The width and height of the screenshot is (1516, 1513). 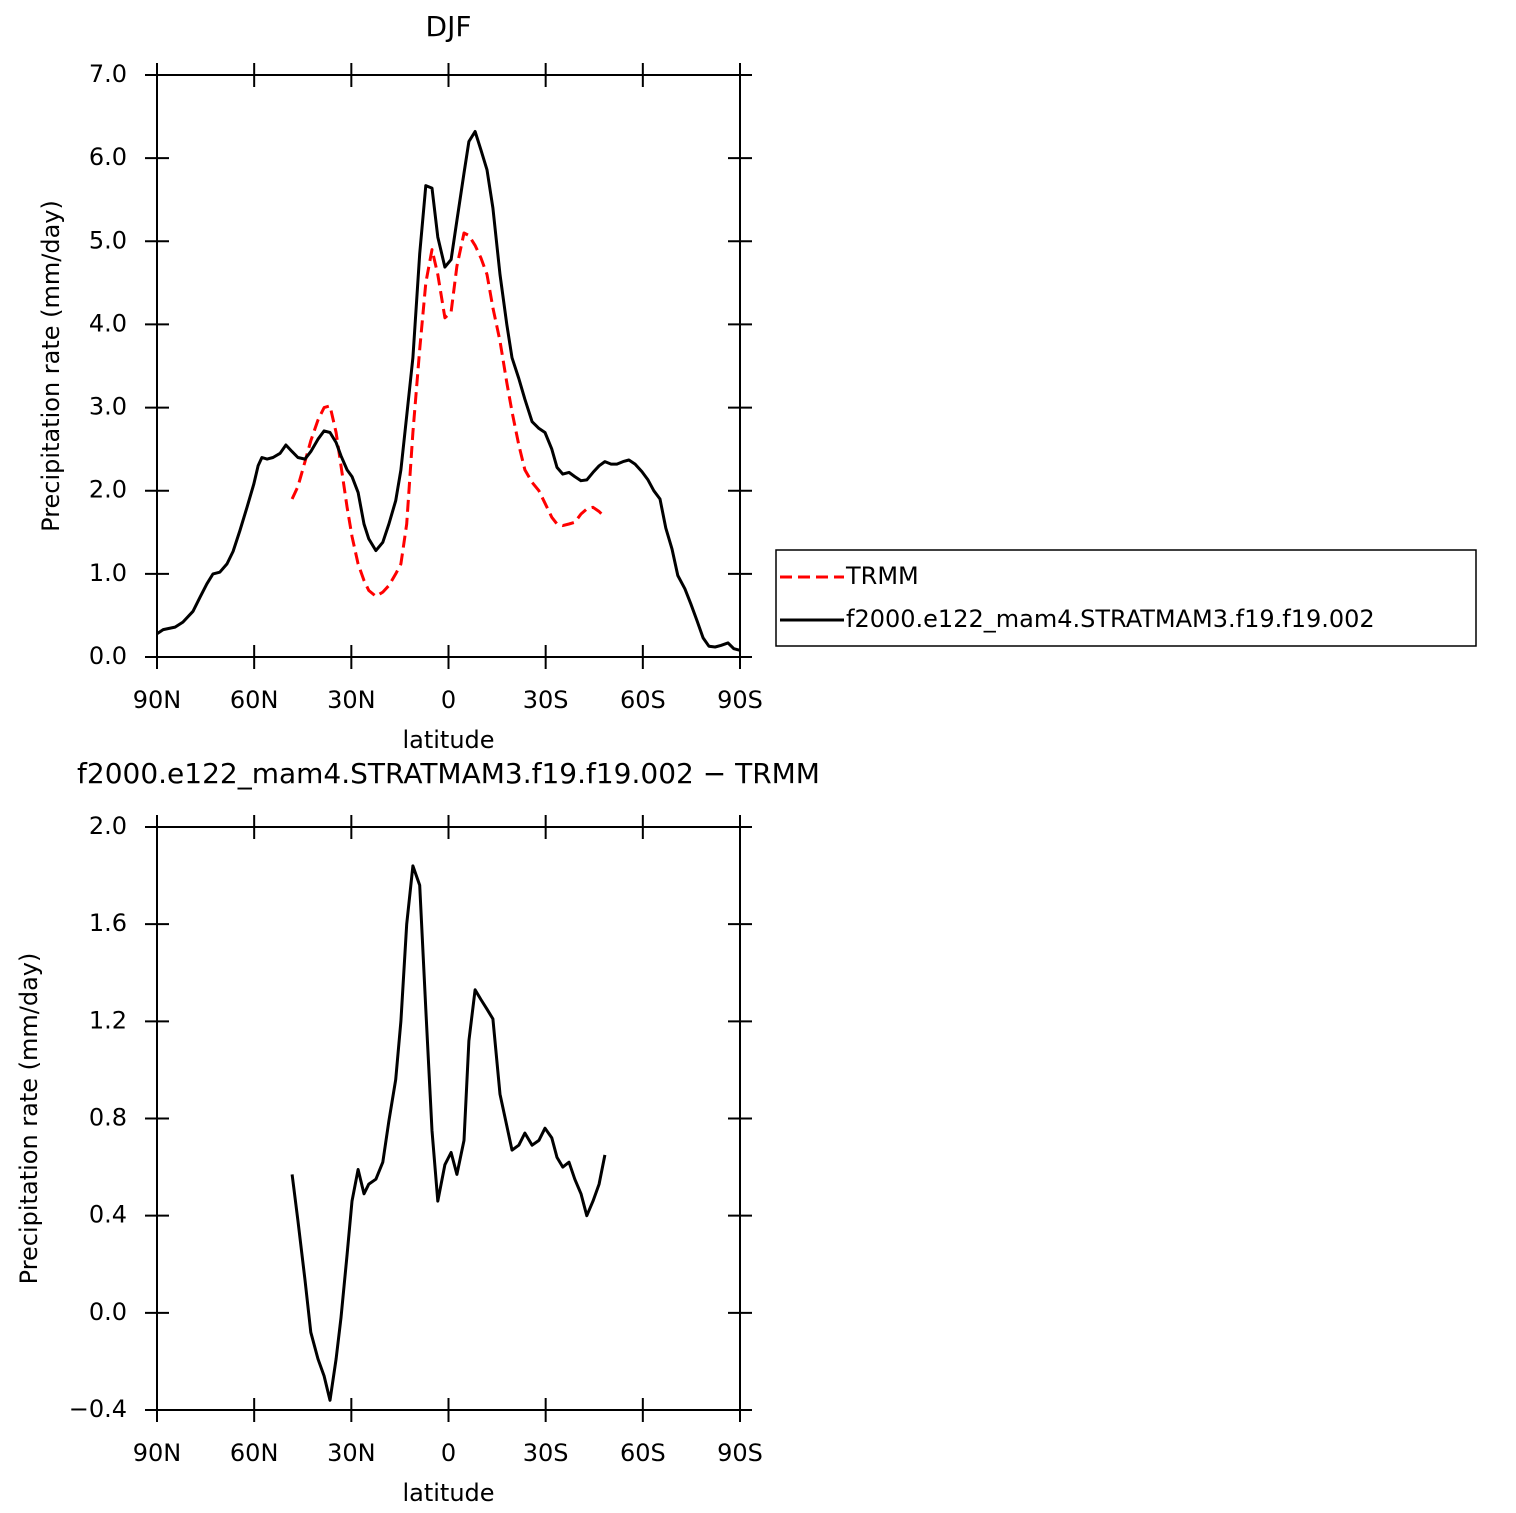 I want to click on y-tick-label: 5.0, so click(x=108, y=240).